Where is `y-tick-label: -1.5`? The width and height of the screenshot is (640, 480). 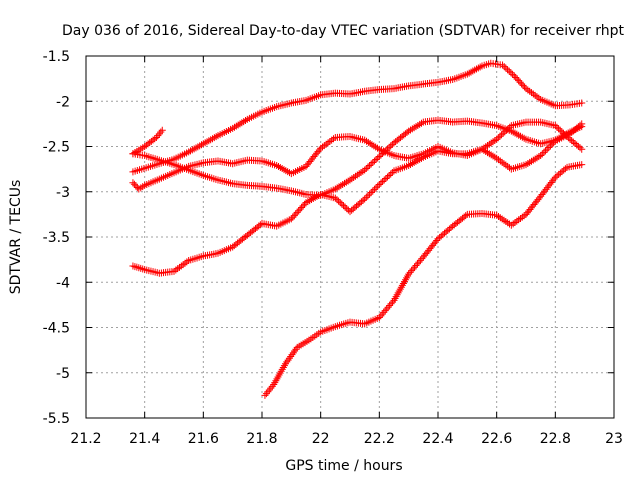
y-tick-label: -1.5 is located at coordinates (56, 57).